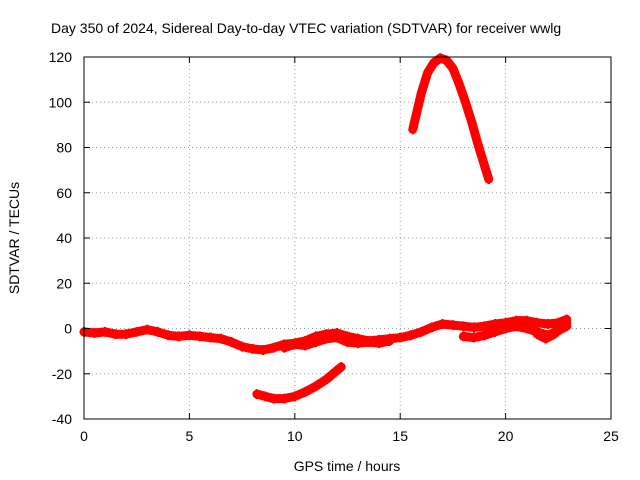 The height and width of the screenshot is (480, 640). What do you see at coordinates (506, 436) in the screenshot?
I see `x-tick-label: 20` at bounding box center [506, 436].